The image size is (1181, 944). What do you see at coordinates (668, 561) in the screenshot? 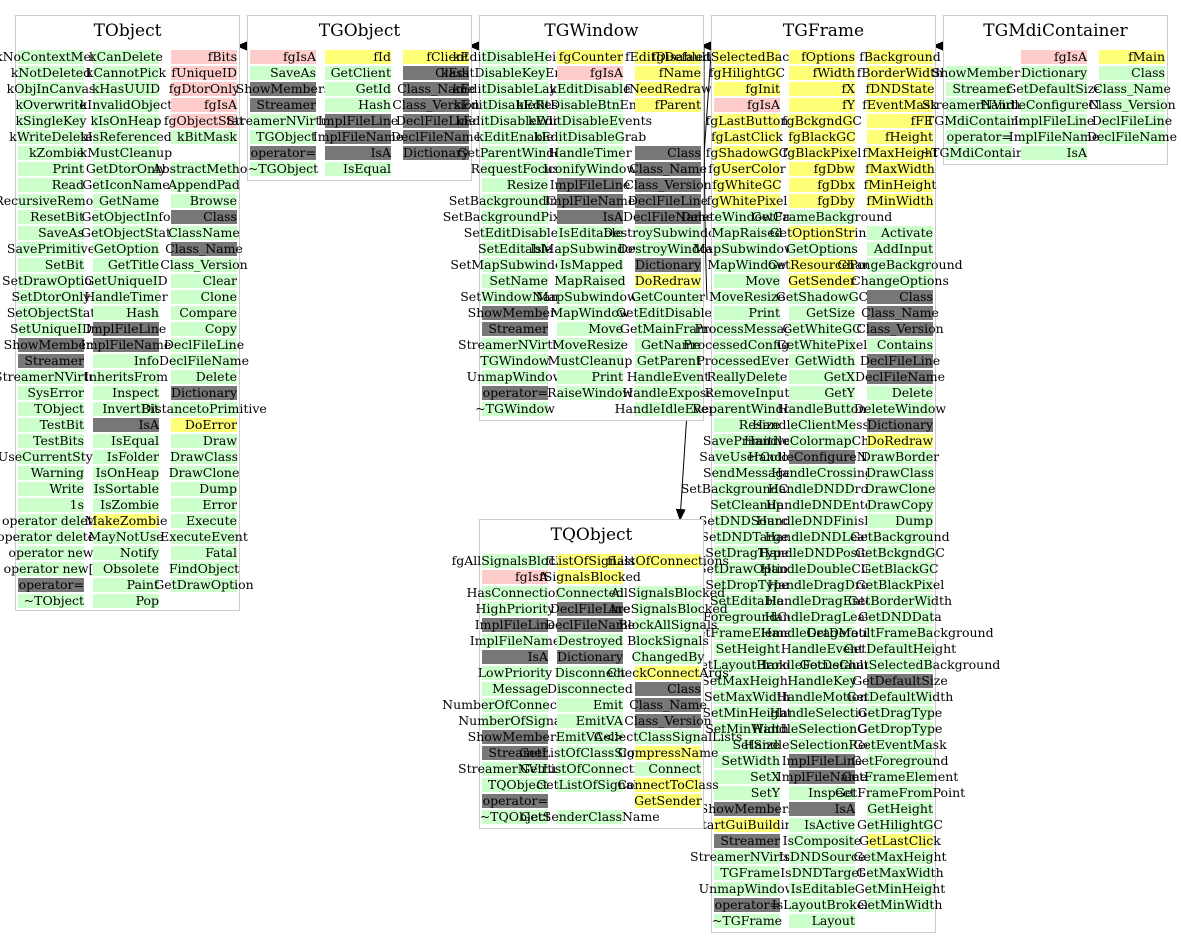
I see `member-cell: fListOfConnections` at bounding box center [668, 561].